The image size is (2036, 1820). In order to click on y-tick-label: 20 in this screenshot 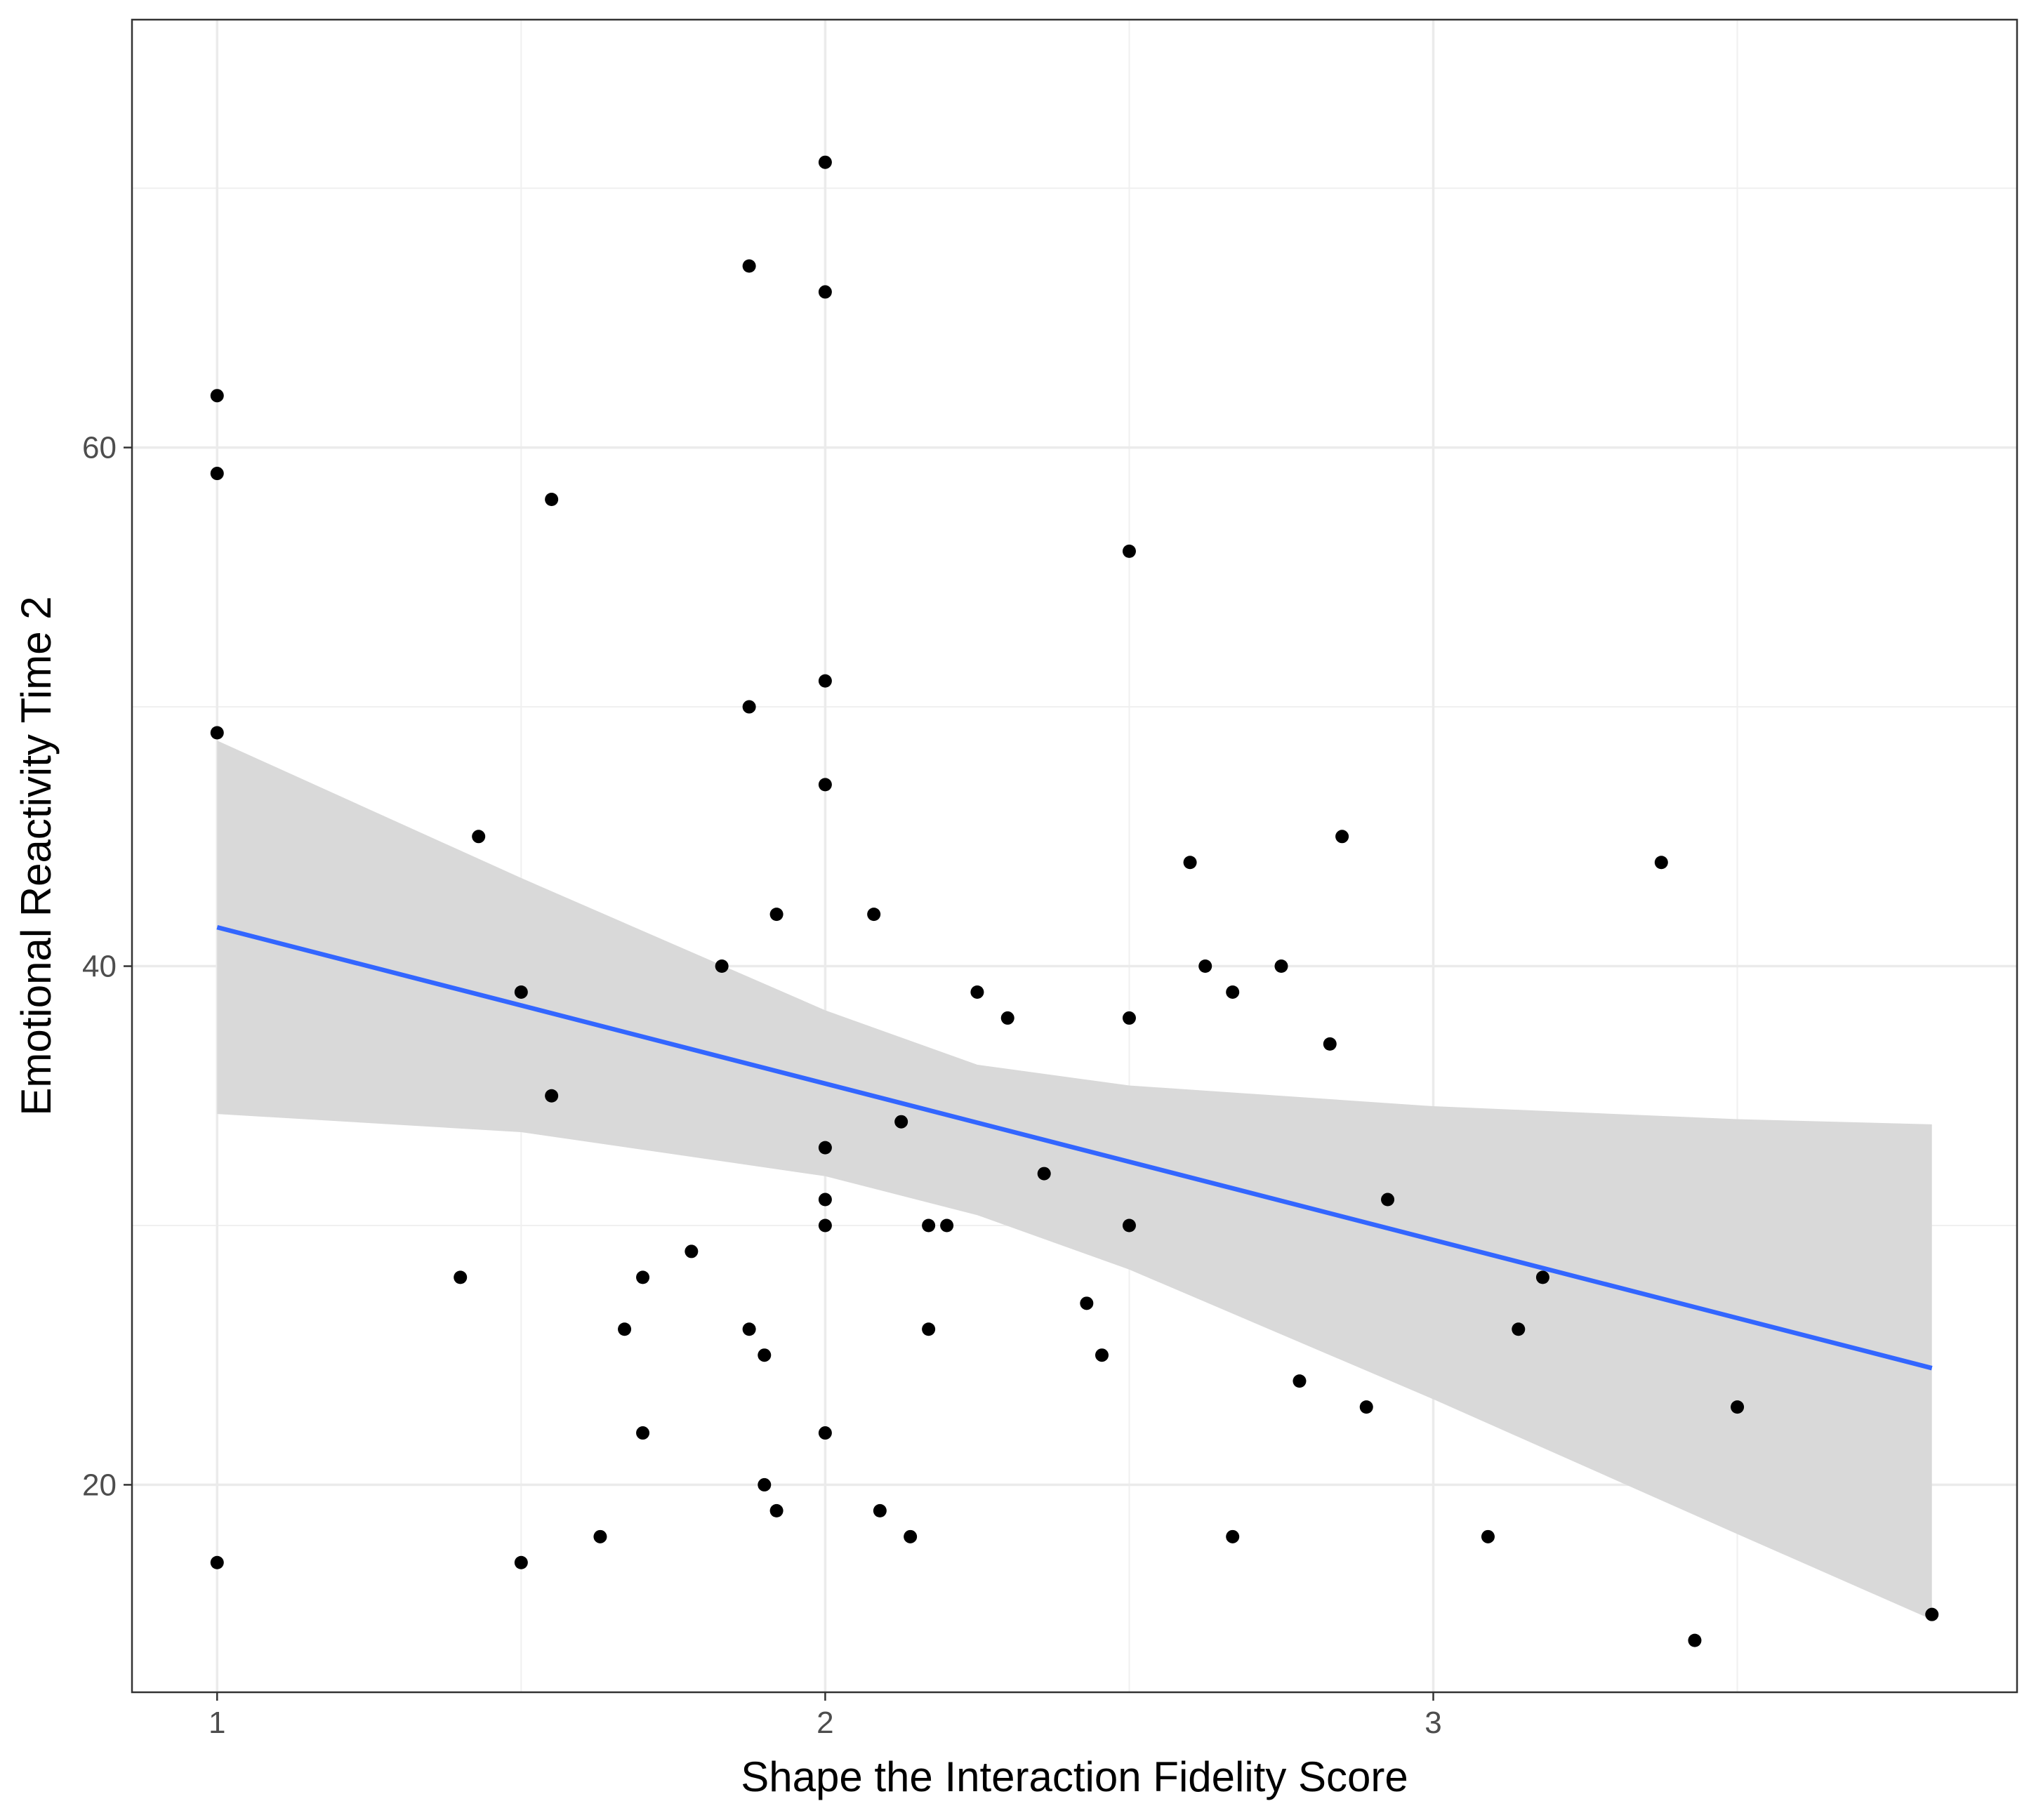, I will do `click(99, 1485)`.